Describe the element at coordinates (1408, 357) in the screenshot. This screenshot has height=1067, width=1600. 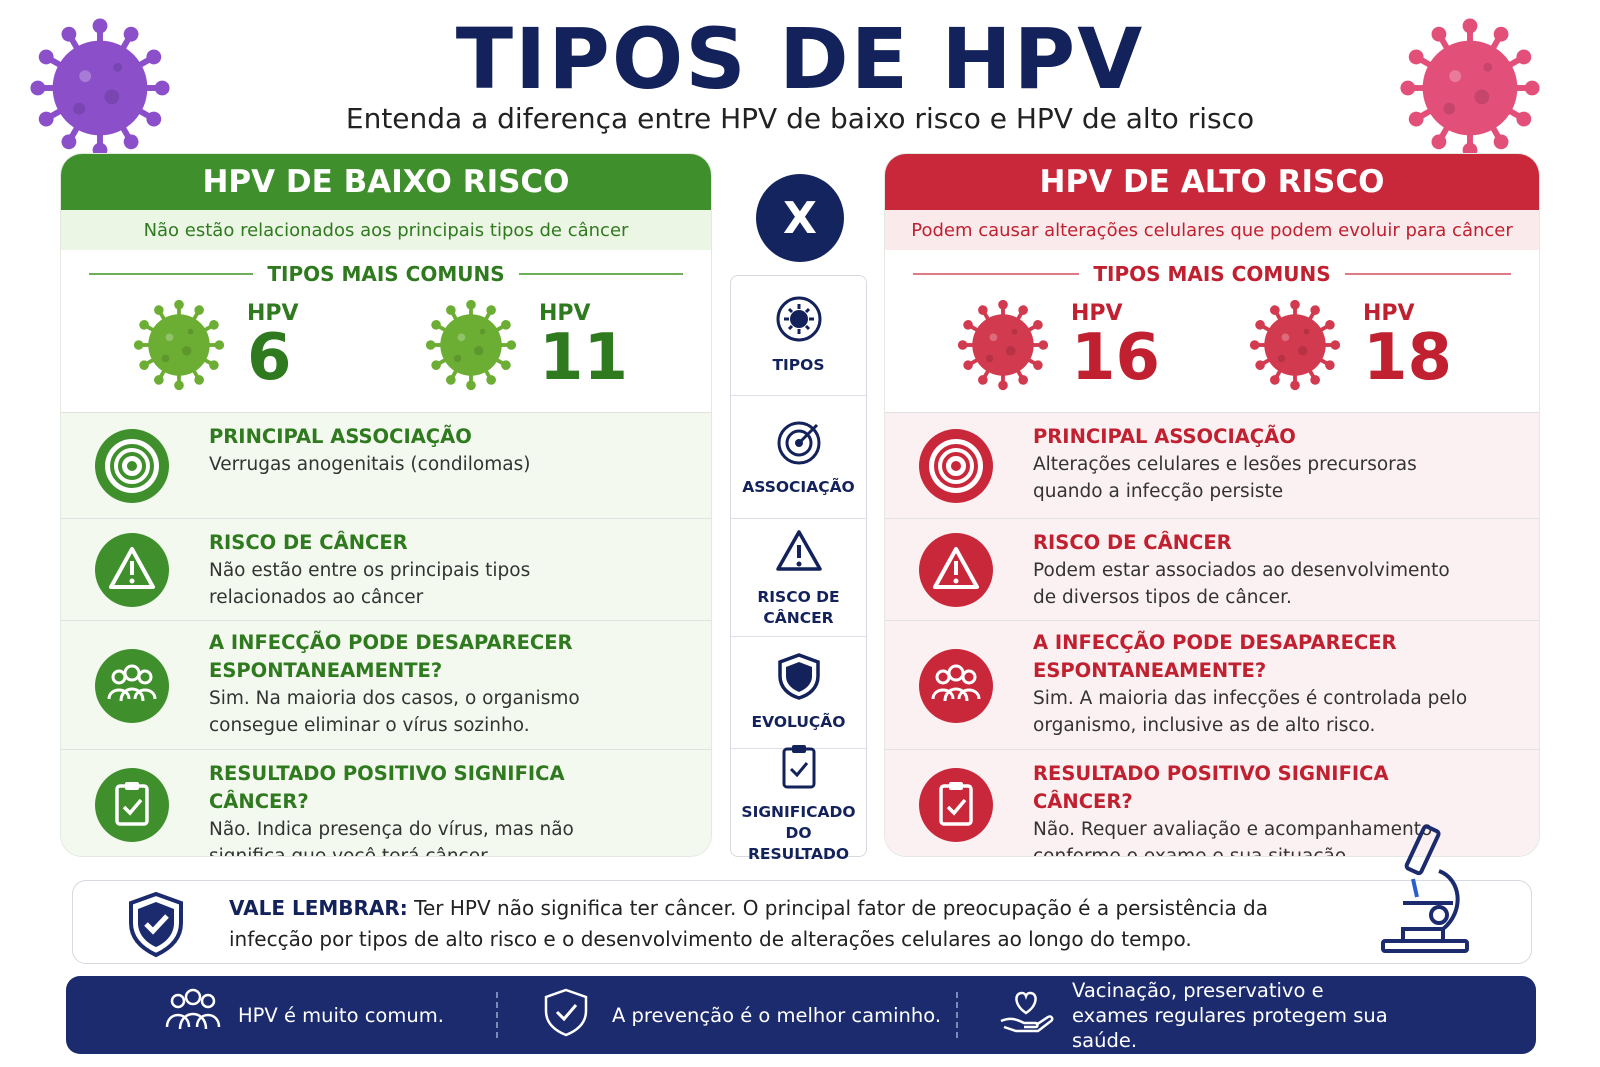
I see `type-number: 18` at that location.